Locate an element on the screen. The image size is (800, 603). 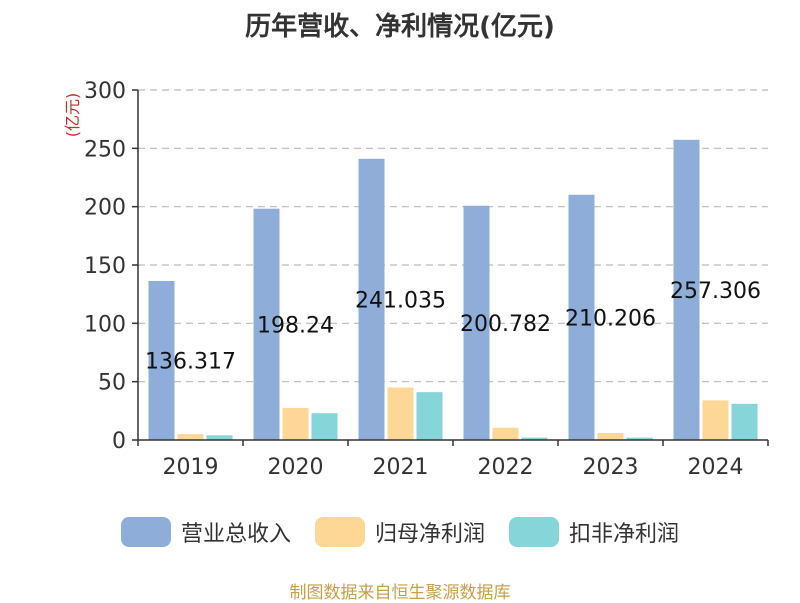
legend-label: 归母净利润 is located at coordinates (429, 534).